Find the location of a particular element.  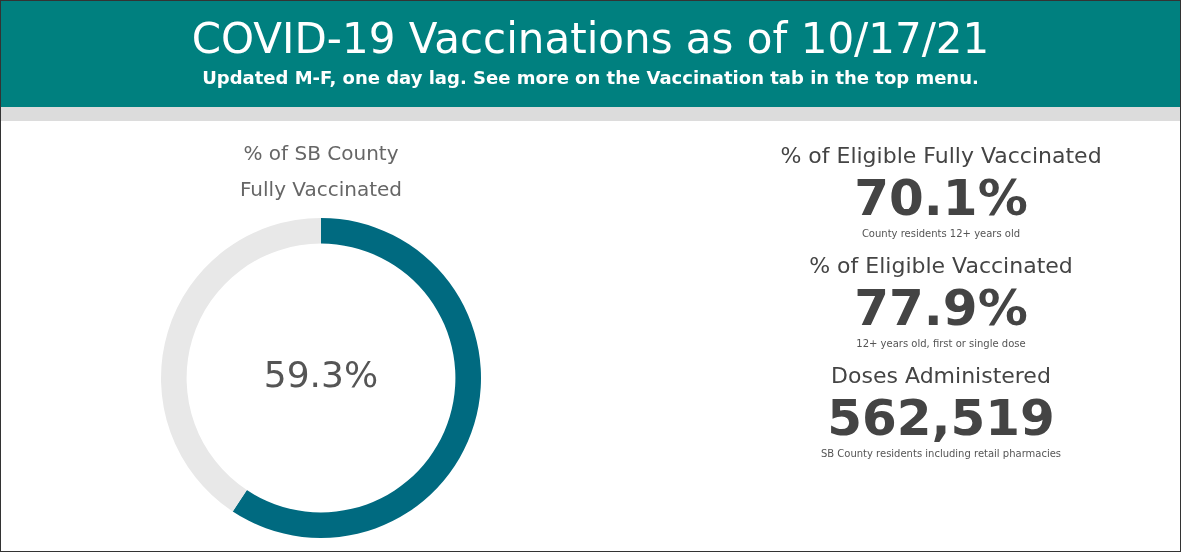

text: Doses Administered is located at coordinates (941, 375).